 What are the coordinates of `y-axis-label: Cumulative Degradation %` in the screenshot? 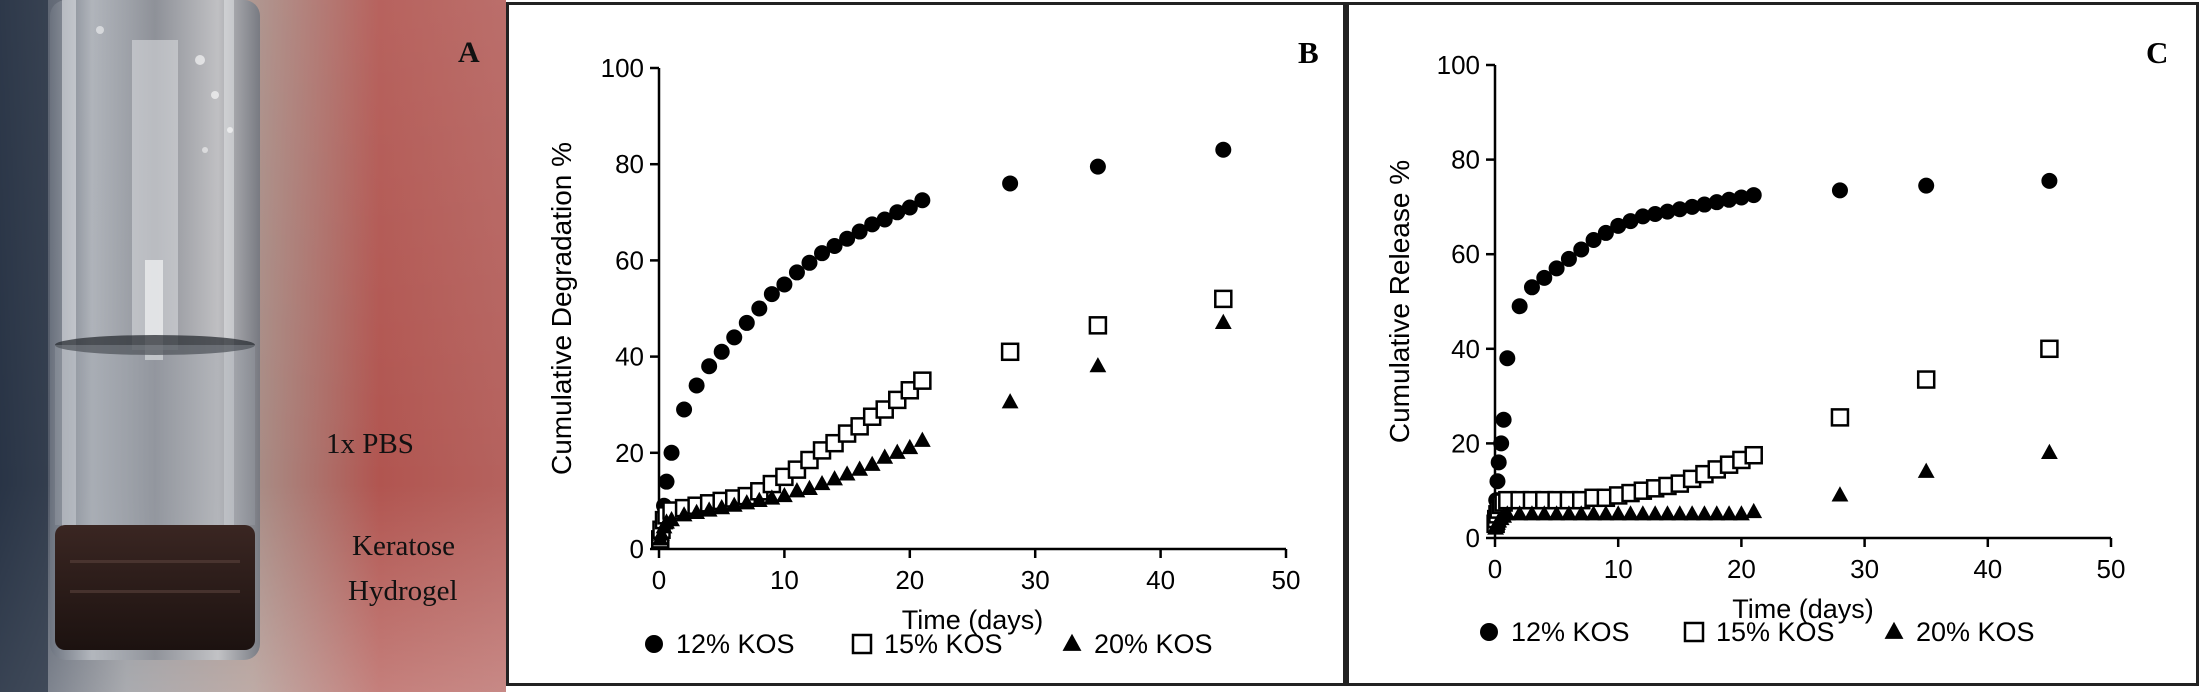 It's located at (561, 308).